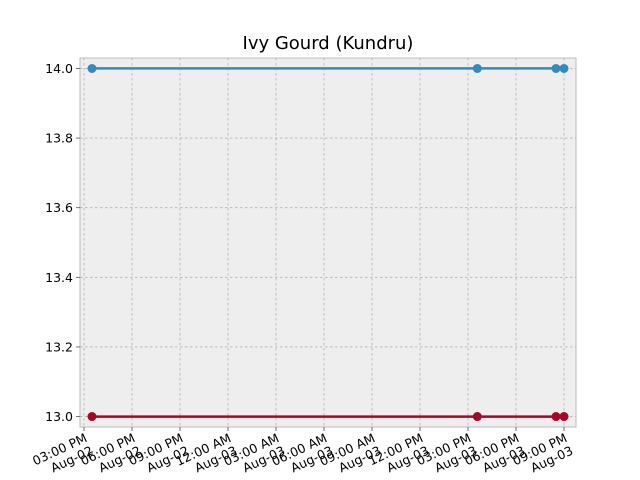  Describe the element at coordinates (59, 138) in the screenshot. I see `y-tick-label: 13.8` at that location.